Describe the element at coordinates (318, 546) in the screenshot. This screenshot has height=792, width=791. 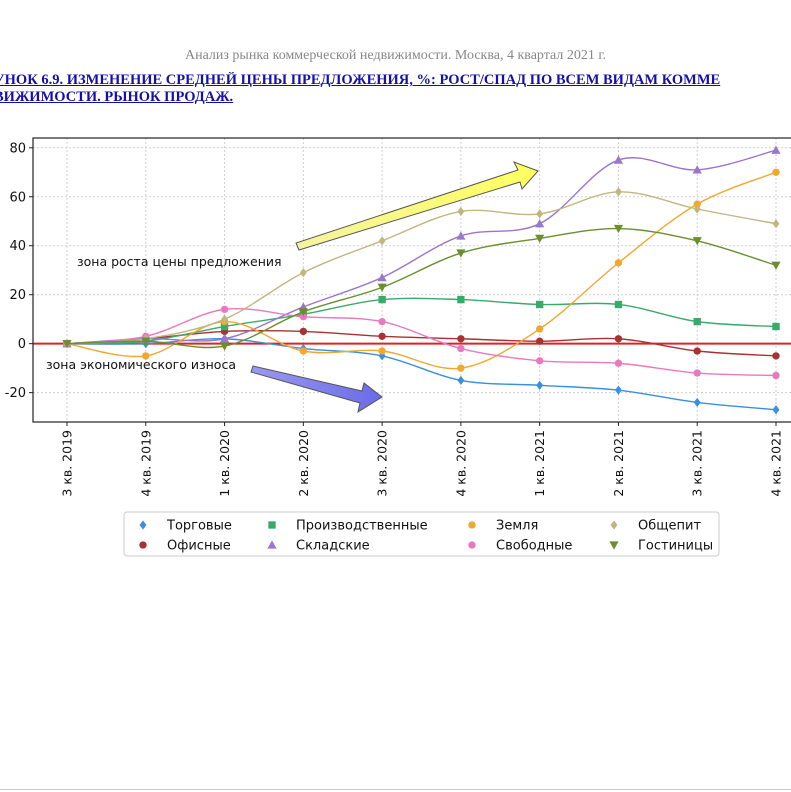
I see `legend-item: Складские` at that location.